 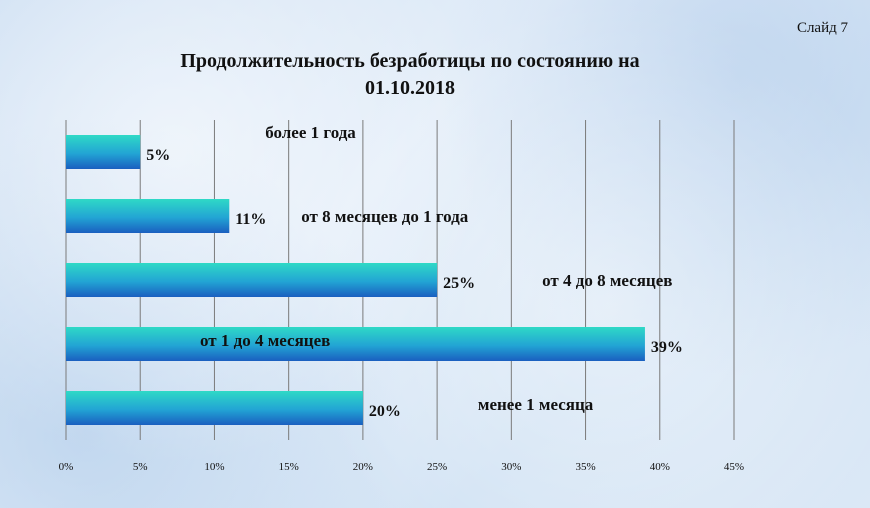 What do you see at coordinates (585, 467) in the screenshot?
I see `x-tick-label: 35%` at bounding box center [585, 467].